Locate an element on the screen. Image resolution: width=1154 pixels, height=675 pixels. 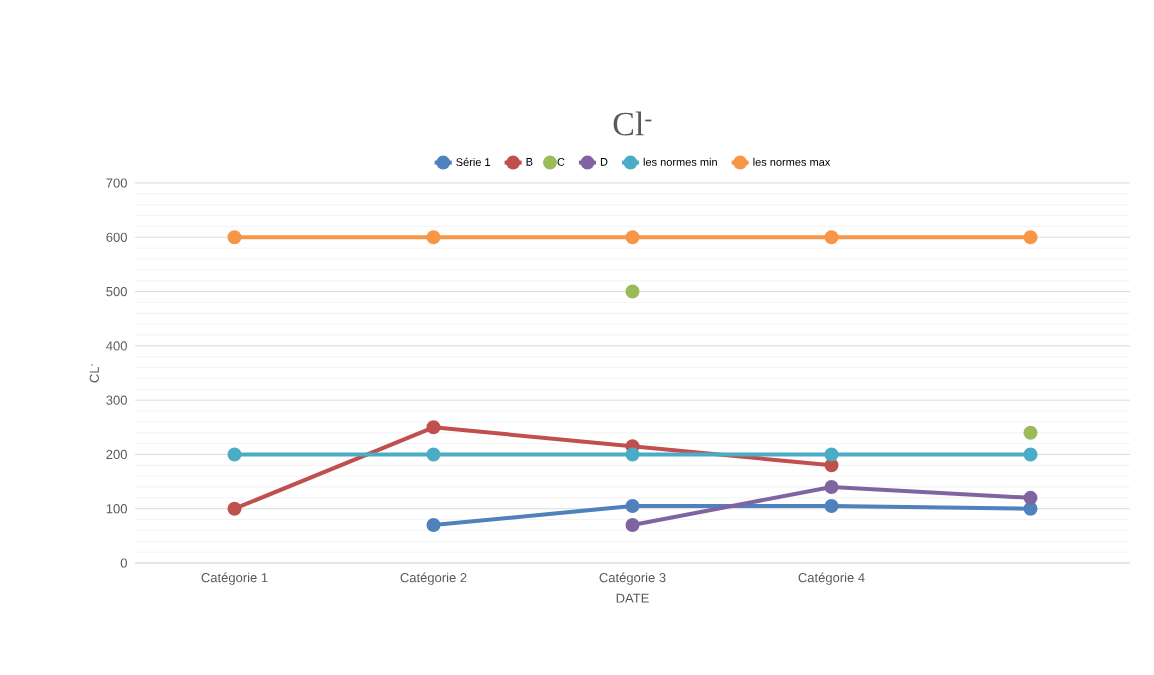
x-axis-title: DATE is located at coordinates (632, 598).